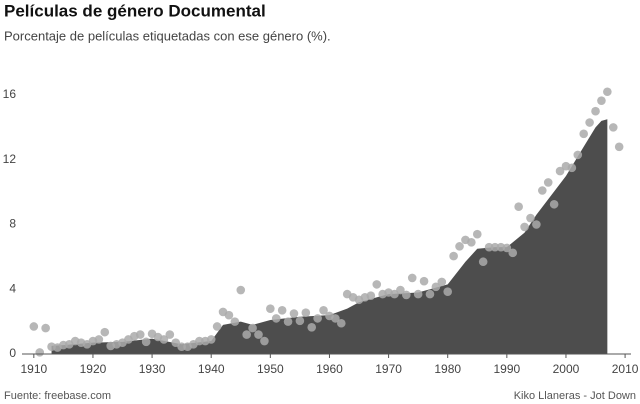  I want to click on x-tick-label: 1920, so click(93, 369).